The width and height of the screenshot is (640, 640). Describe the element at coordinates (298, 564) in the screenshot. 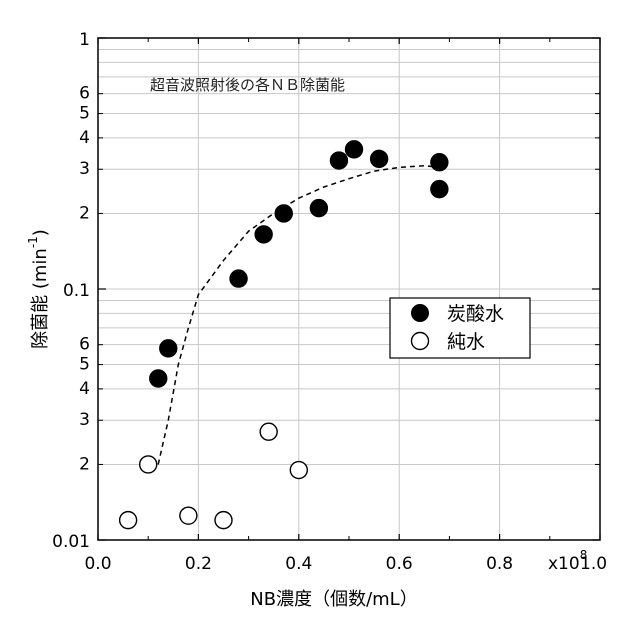

I see `x-tick-label: 0.4` at that location.